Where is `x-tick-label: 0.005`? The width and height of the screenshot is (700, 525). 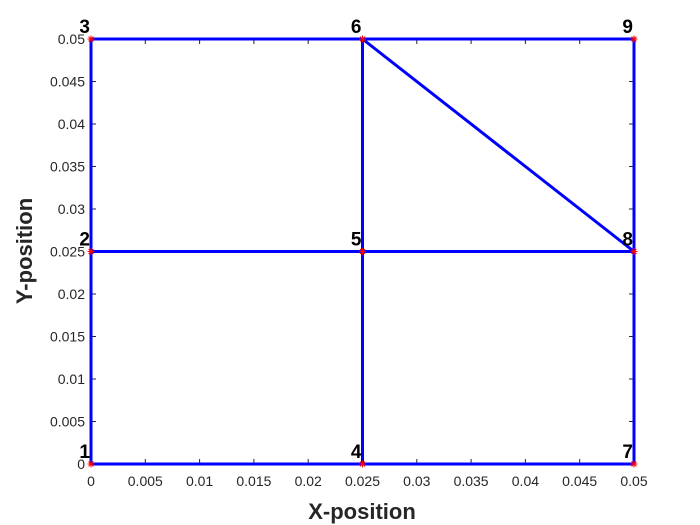 x-tick-label: 0.005 is located at coordinates (145, 481).